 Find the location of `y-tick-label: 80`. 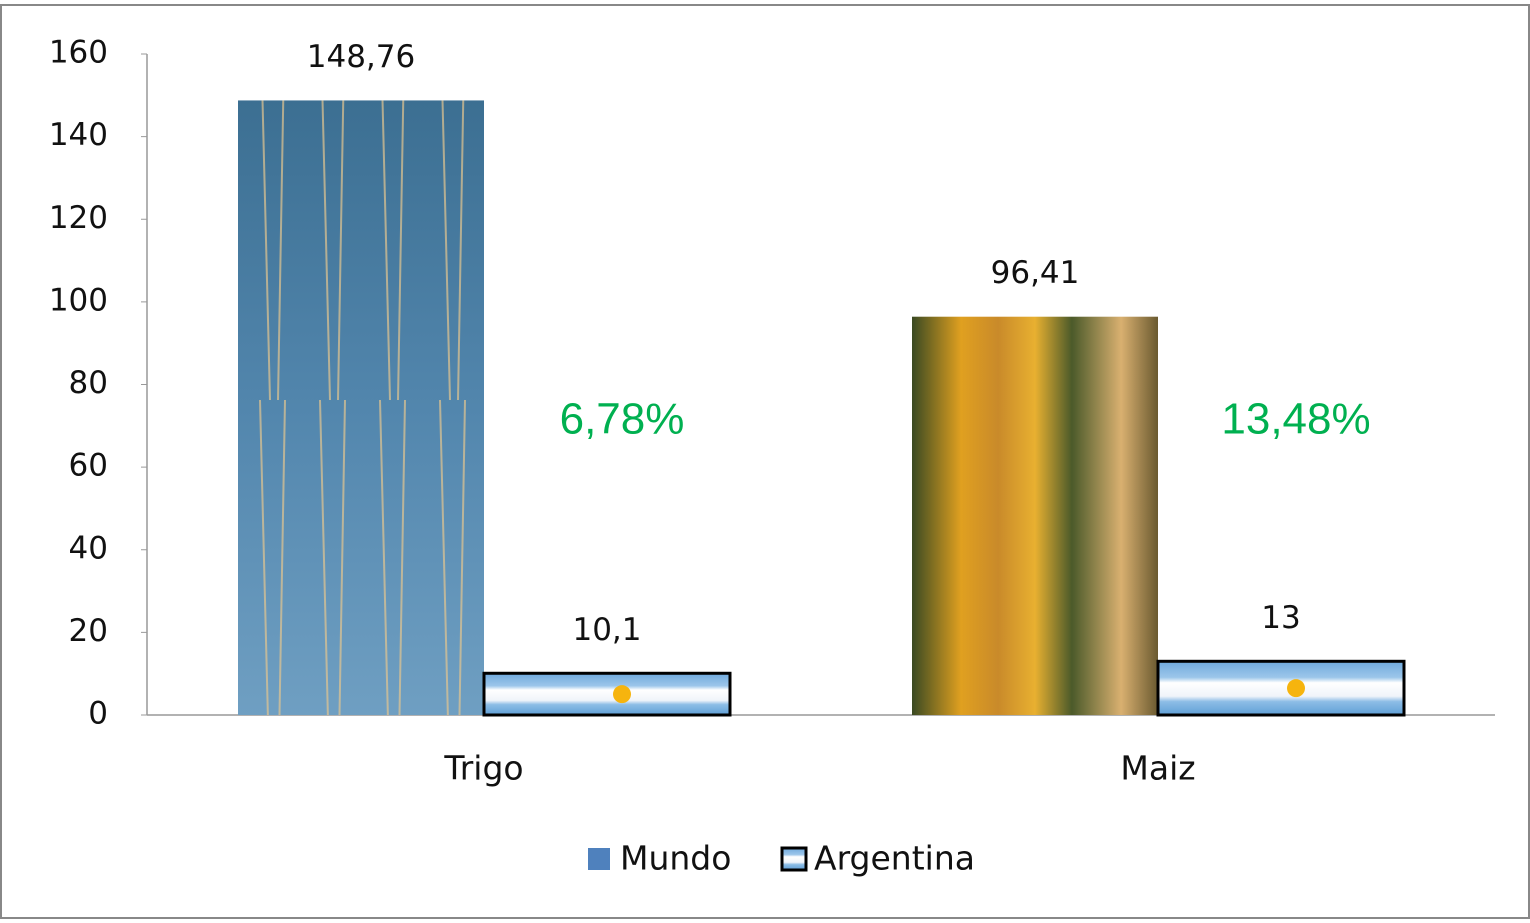

y-tick-label: 80 is located at coordinates (88, 383).